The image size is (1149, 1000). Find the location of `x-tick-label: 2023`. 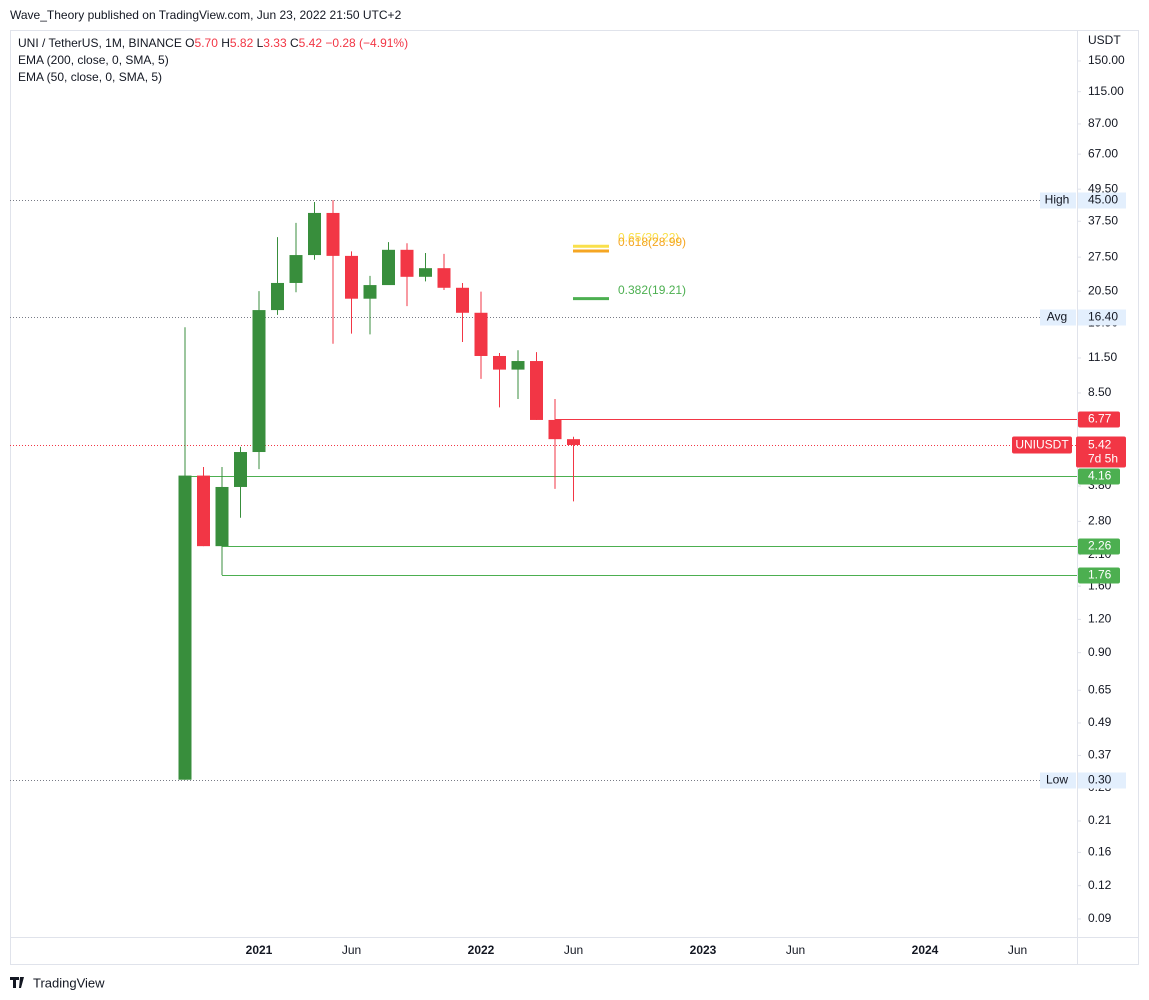

x-tick-label: 2023 is located at coordinates (703, 950).